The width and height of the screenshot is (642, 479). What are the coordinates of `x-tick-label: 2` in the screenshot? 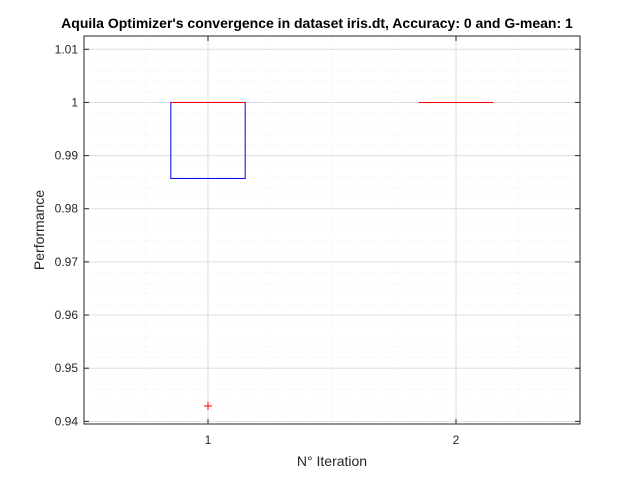 It's located at (456, 440).